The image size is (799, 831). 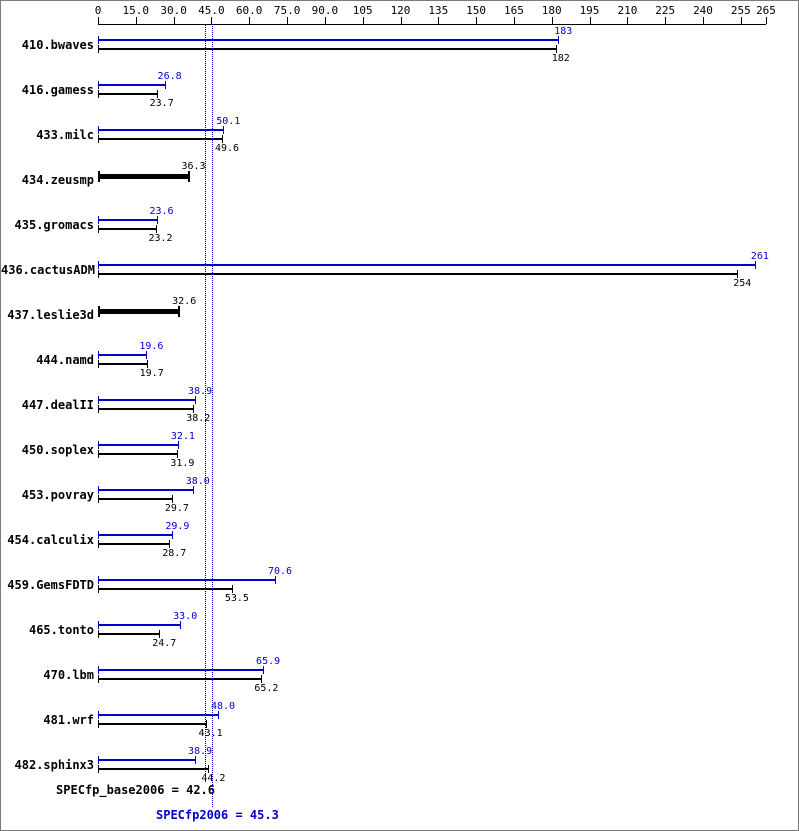 I want to click on benchmark-name: 416.gamess, so click(x=57, y=90).